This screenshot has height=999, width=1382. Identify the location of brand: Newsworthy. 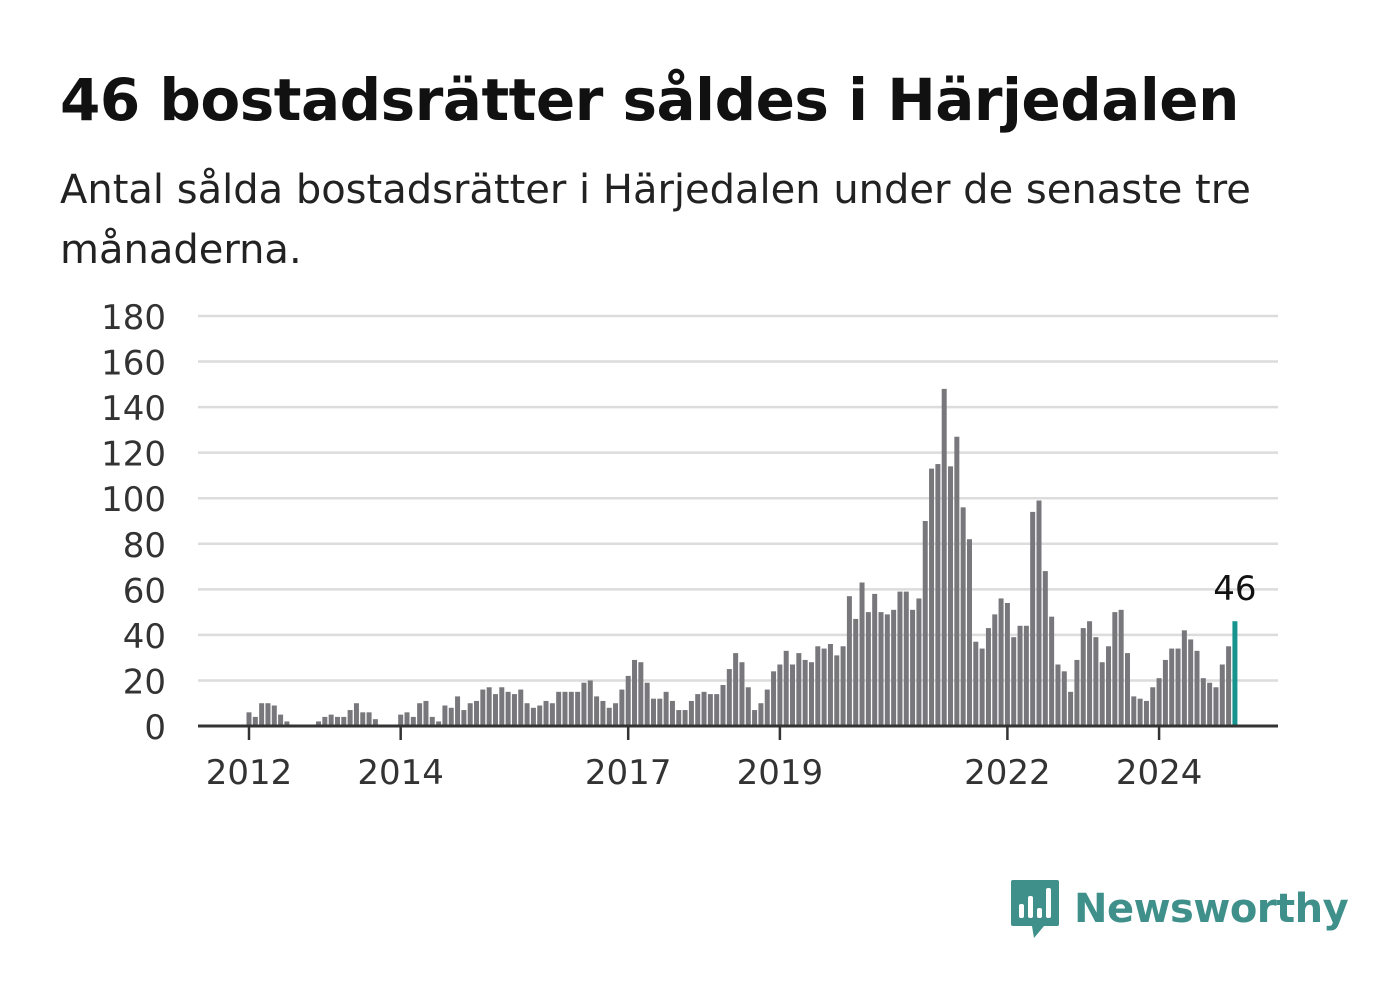
(1179, 909).